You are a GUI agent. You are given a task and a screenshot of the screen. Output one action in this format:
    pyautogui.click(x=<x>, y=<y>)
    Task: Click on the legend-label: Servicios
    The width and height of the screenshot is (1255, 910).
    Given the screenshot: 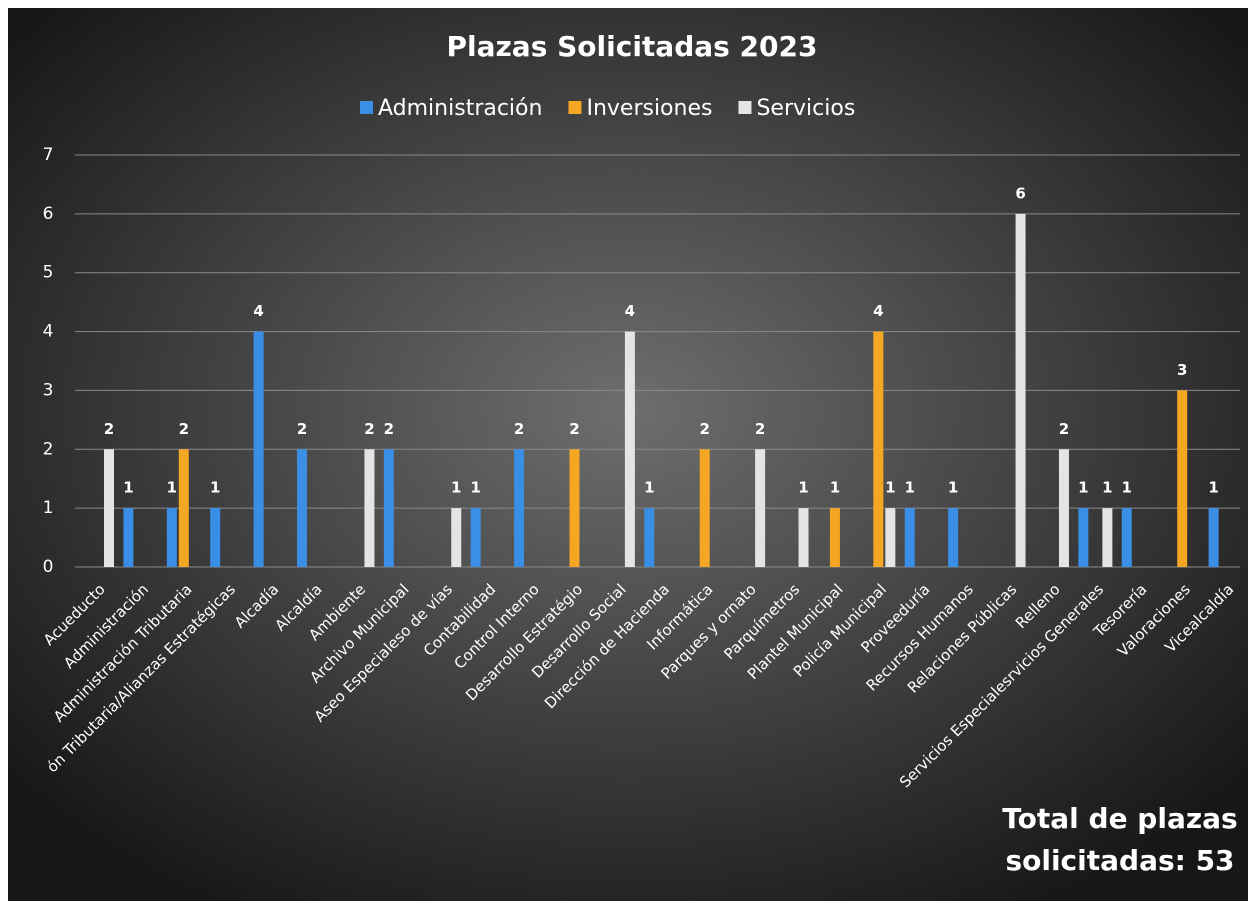 What is the action you would take?
    pyautogui.click(x=805, y=108)
    